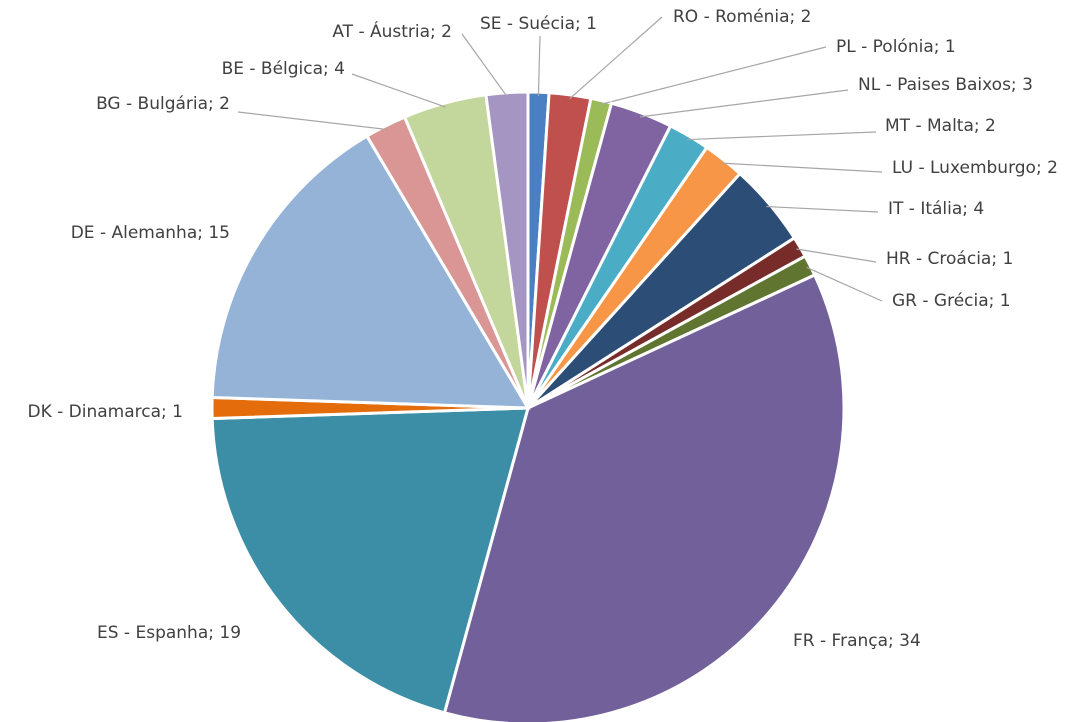 This screenshot has width=1087, height=722. What do you see at coordinates (283, 69) in the screenshot?
I see `data-label: BE - Bélgica; 4` at bounding box center [283, 69].